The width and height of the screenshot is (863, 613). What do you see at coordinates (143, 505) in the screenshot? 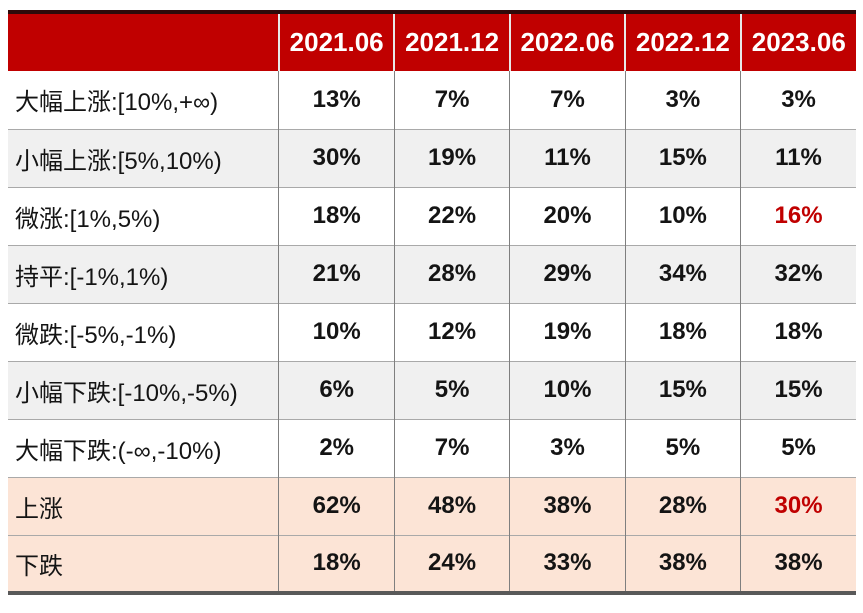
I see `row-label: 上涨` at bounding box center [143, 505].